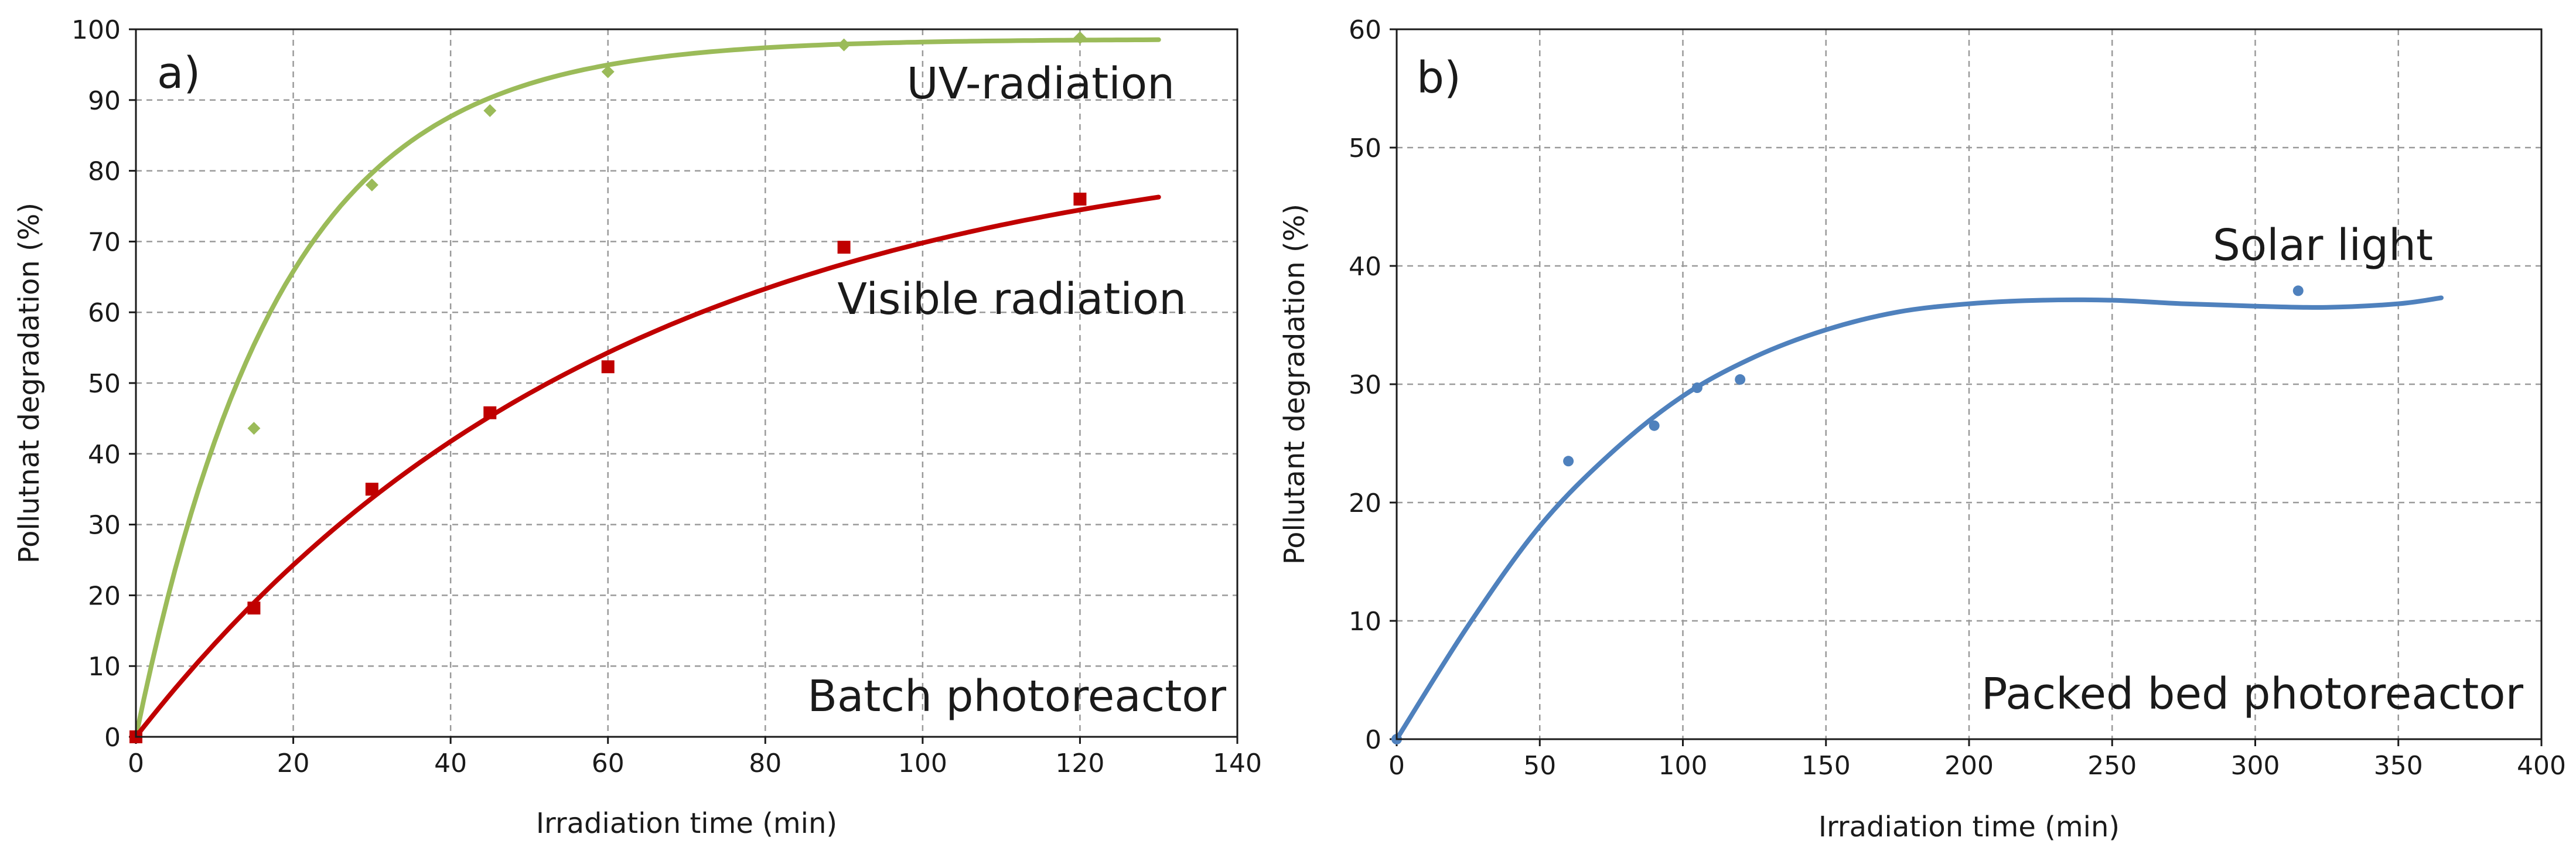  What do you see at coordinates (2541, 766) in the screenshot?
I see `panel-b-x-tick-label: 400` at bounding box center [2541, 766].